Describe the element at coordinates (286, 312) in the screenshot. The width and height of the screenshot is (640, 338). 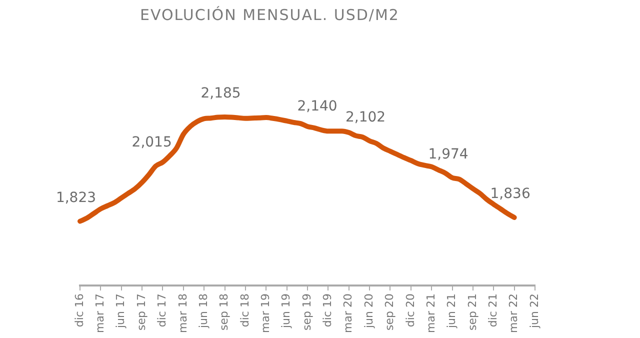
I see `x-tick-label: jun 19` at that location.